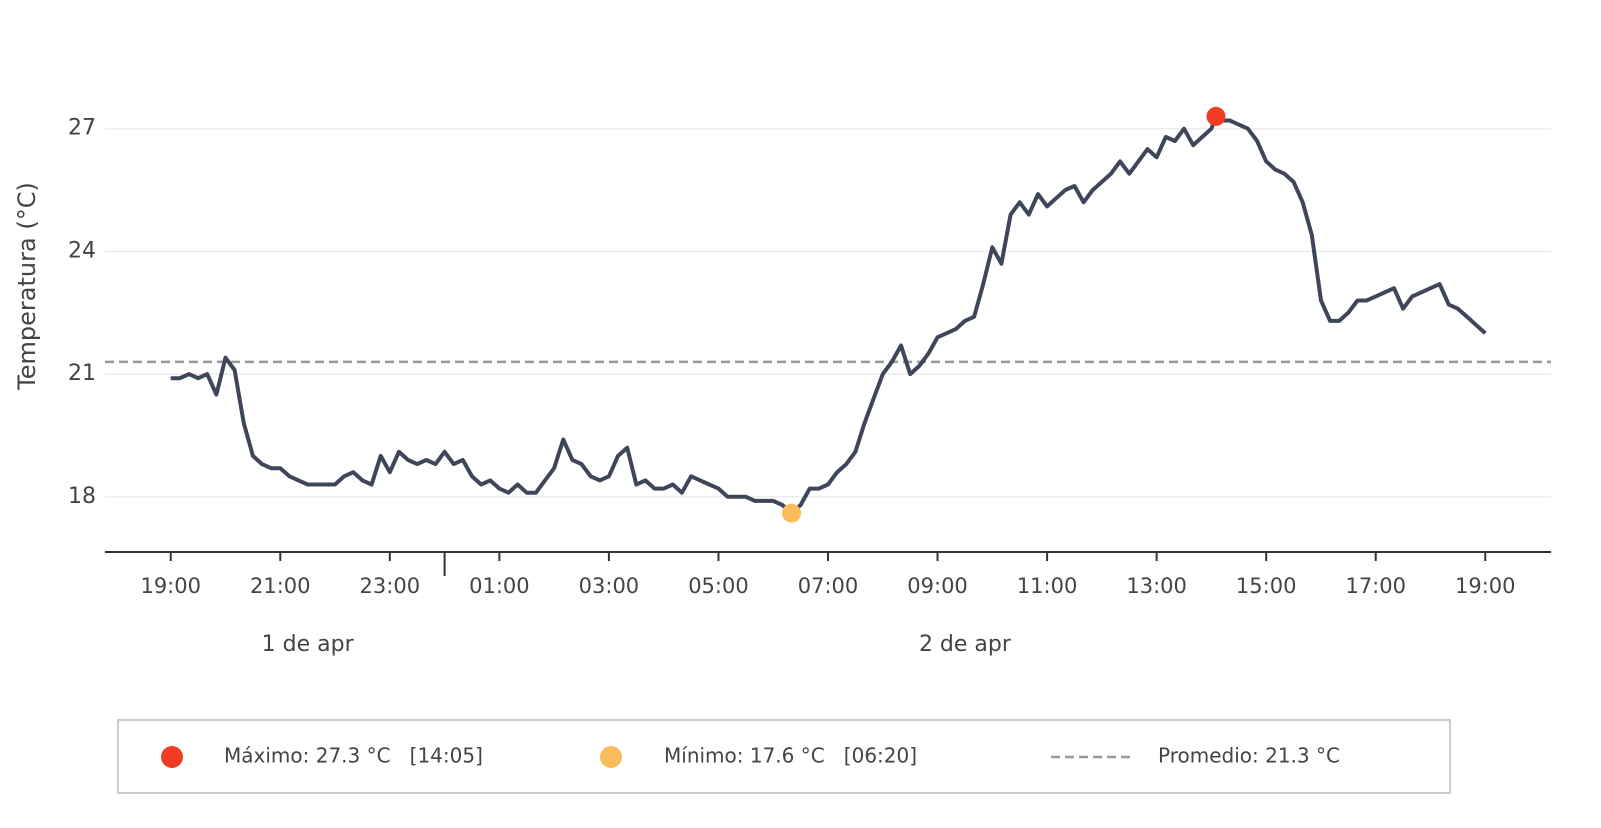 This screenshot has width=1601, height=828. Describe the element at coordinates (353, 756) in the screenshot. I see `legend-label: Máximo: 27.3 °C [14:05]` at that location.